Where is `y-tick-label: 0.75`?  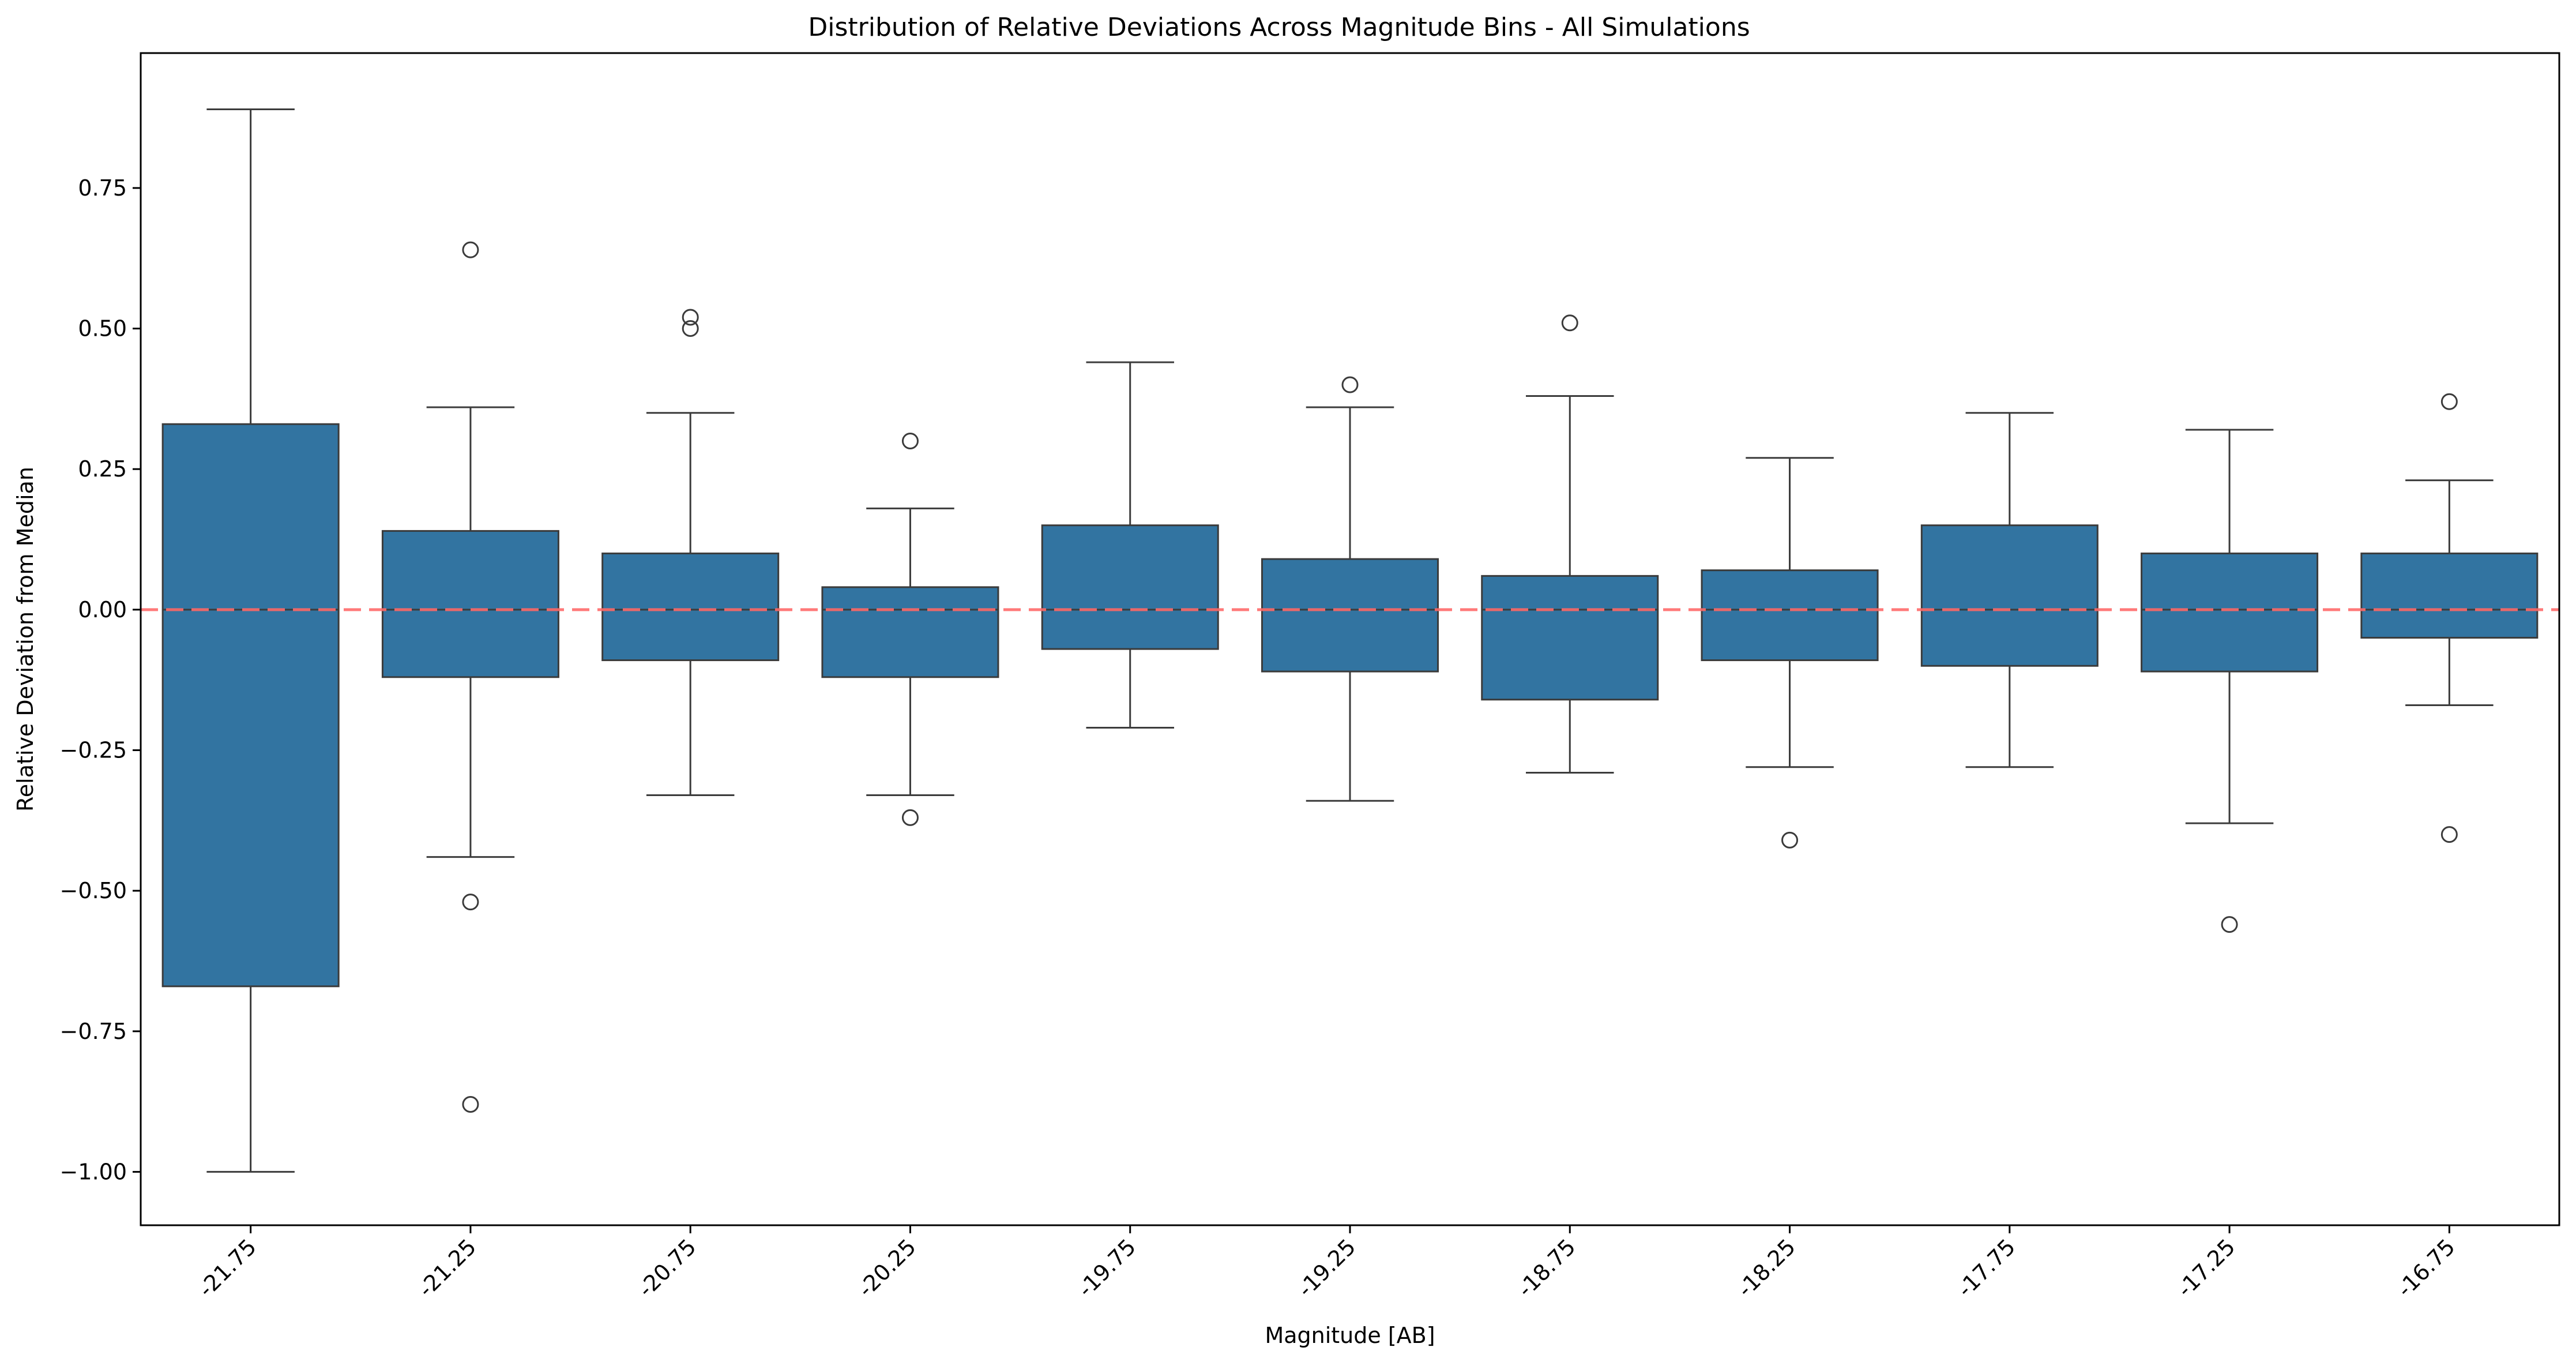
y-tick-label: 0.75 is located at coordinates (102, 188).